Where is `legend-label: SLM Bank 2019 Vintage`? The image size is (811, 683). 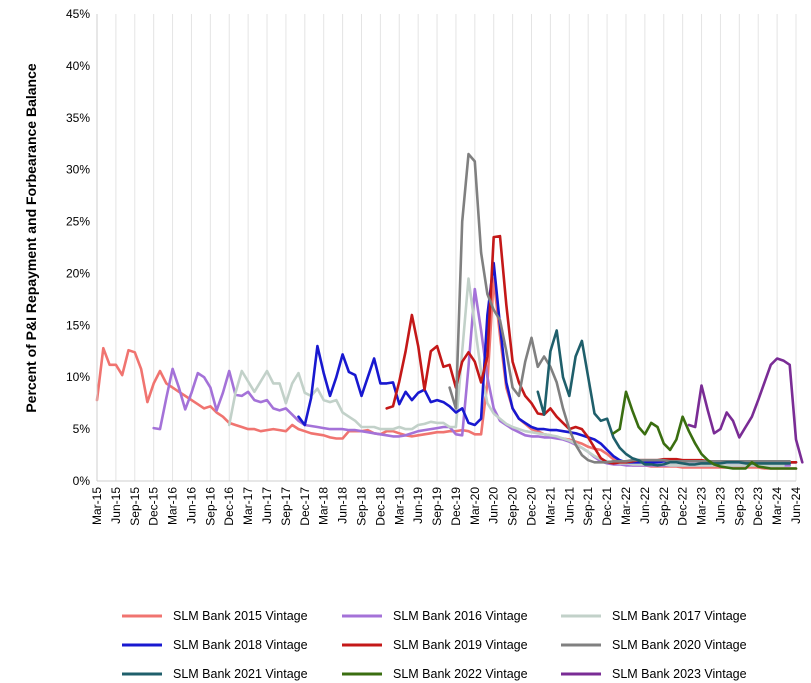
legend-label: SLM Bank 2019 Vintage is located at coordinates (460, 645).